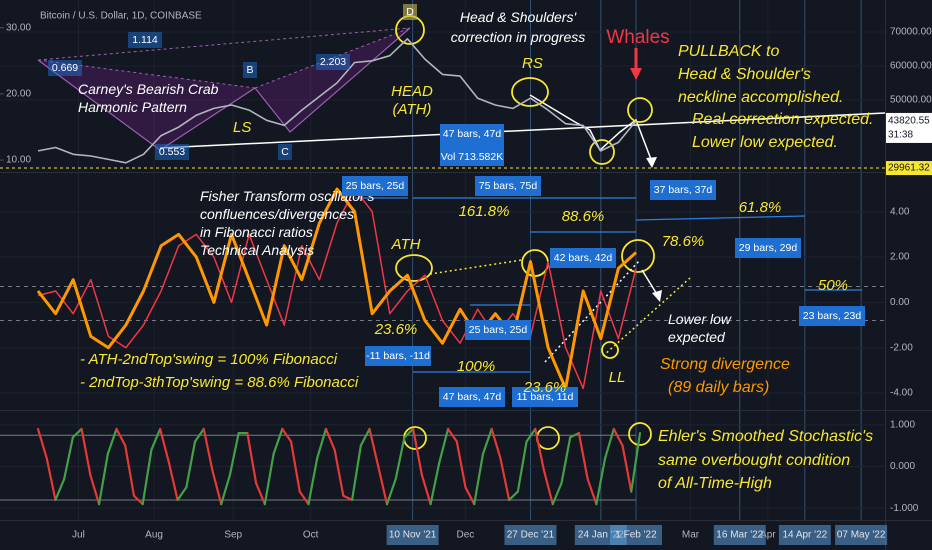 The image size is (932, 550). What do you see at coordinates (861, 535) in the screenshot?
I see `date-label: 07 May '22` at bounding box center [861, 535].